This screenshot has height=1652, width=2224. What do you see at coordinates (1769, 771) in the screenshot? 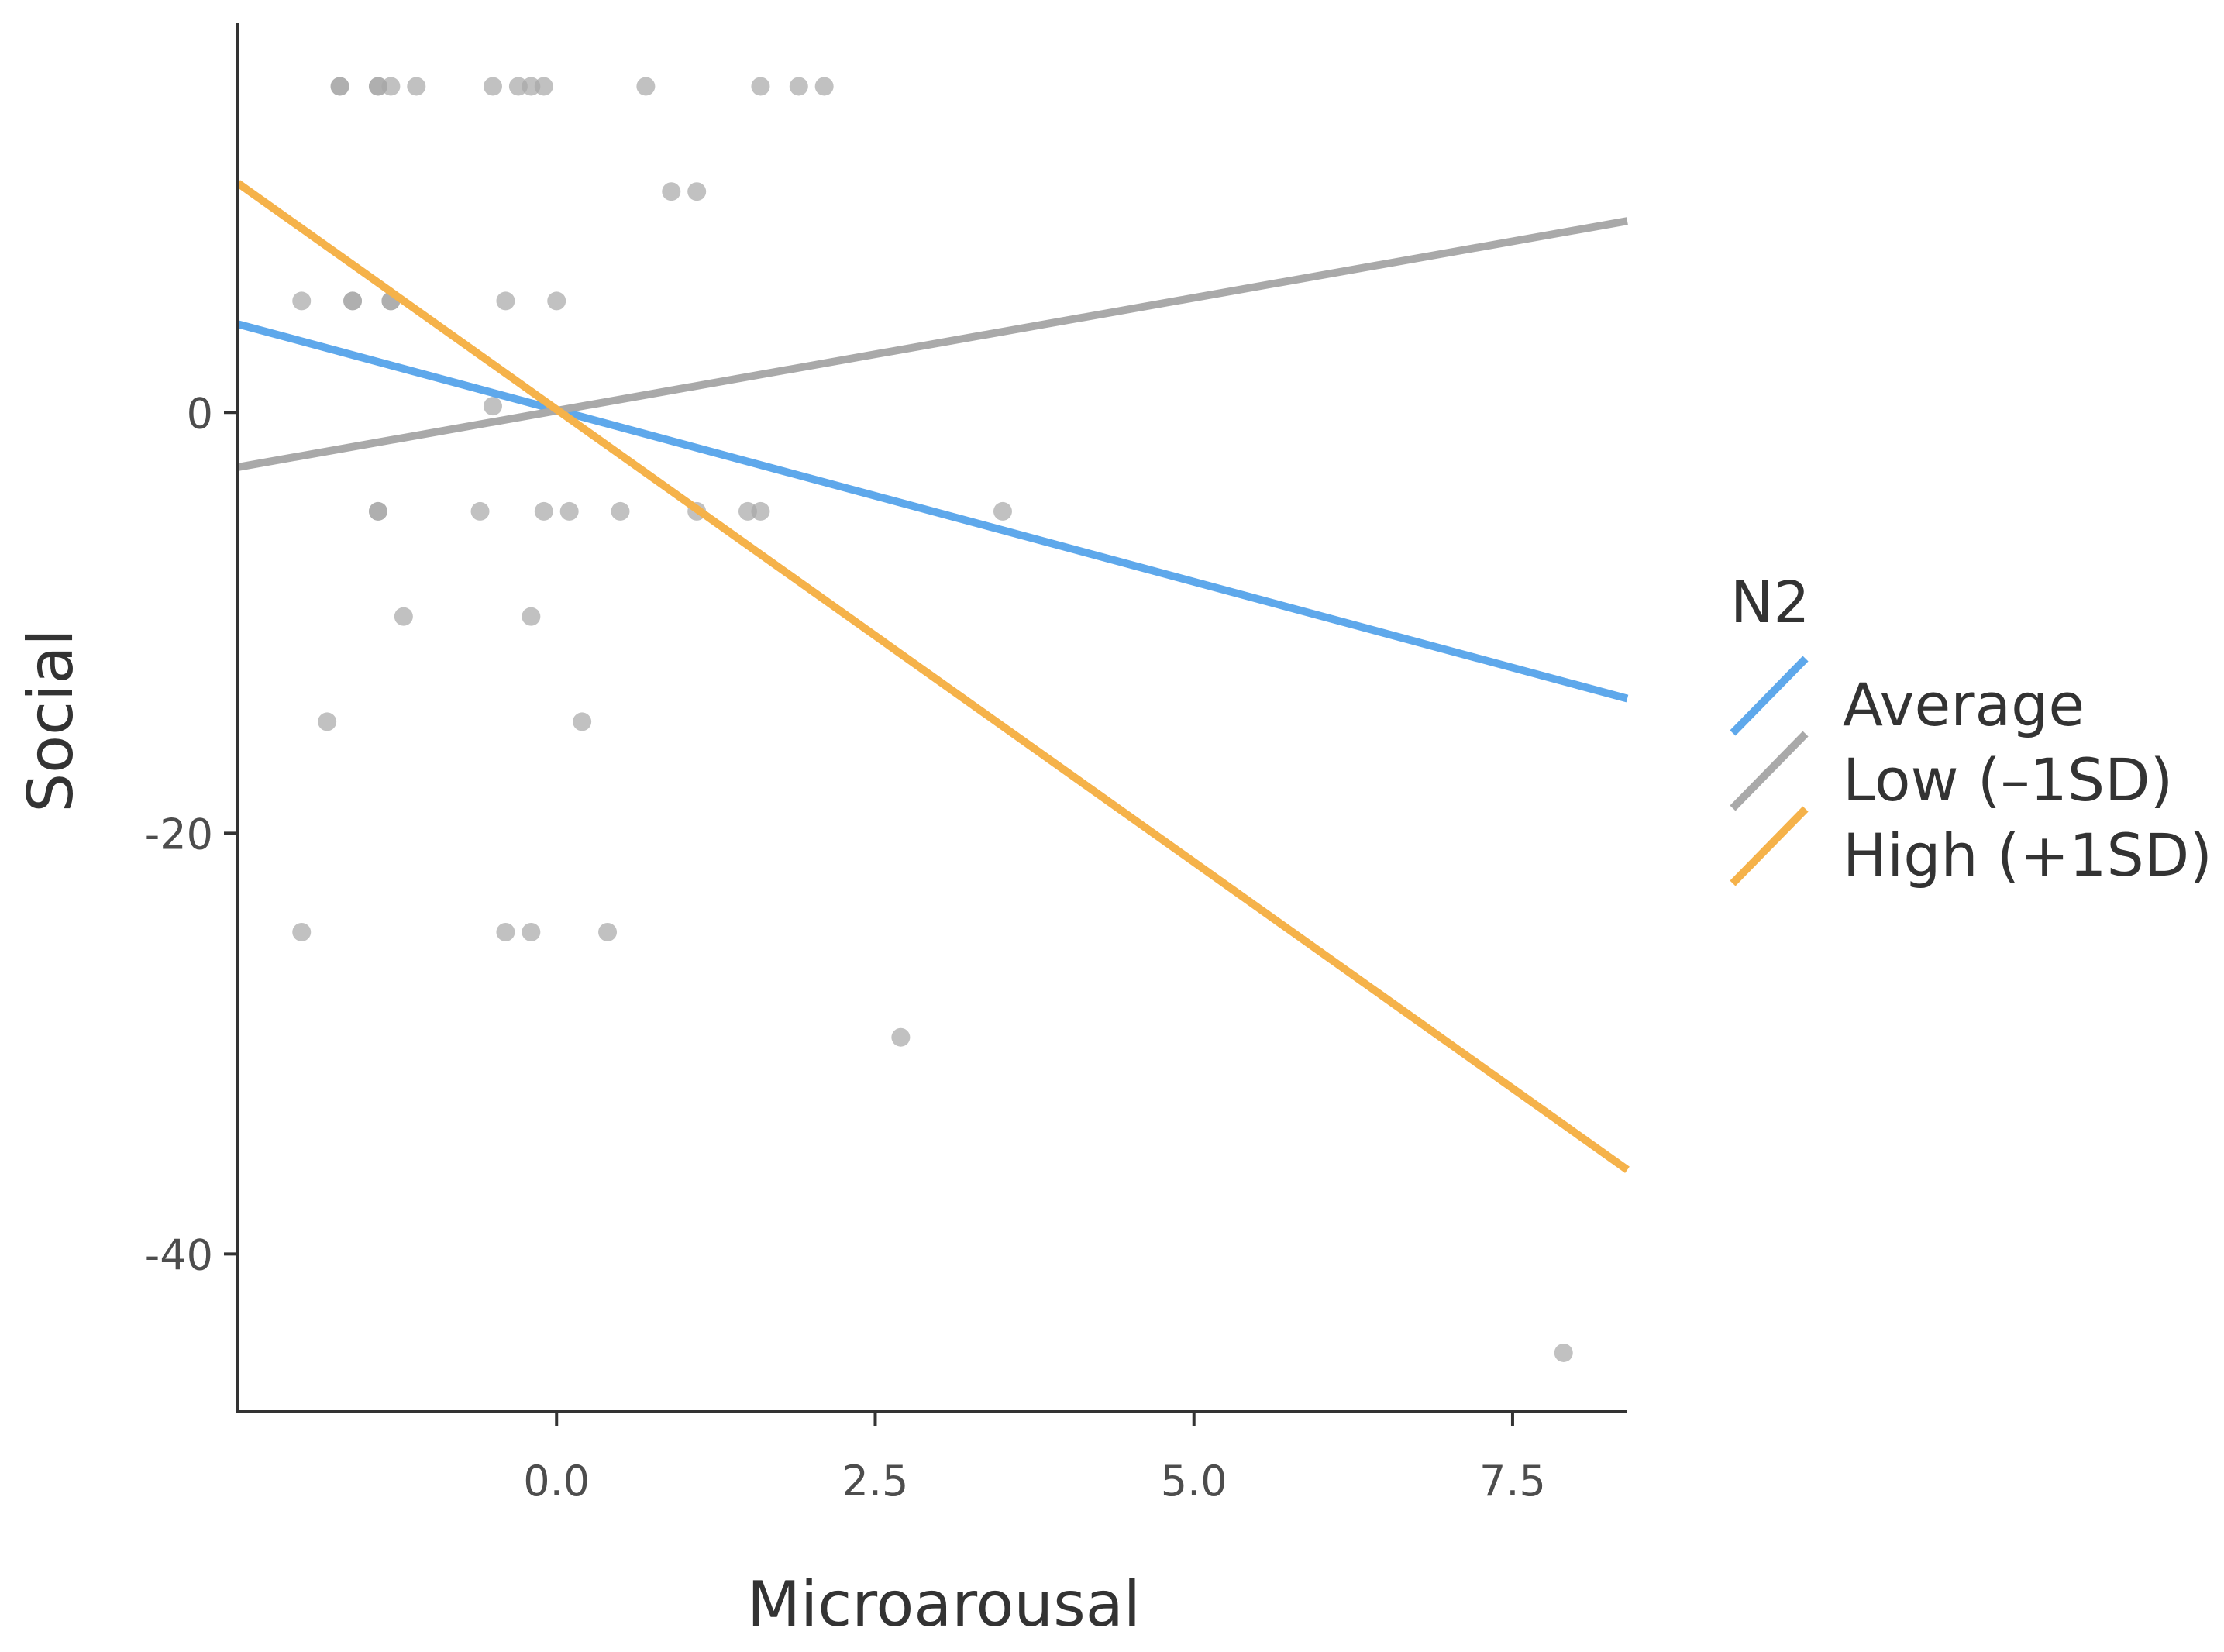
I see `legend-key-low` at bounding box center [1769, 771].